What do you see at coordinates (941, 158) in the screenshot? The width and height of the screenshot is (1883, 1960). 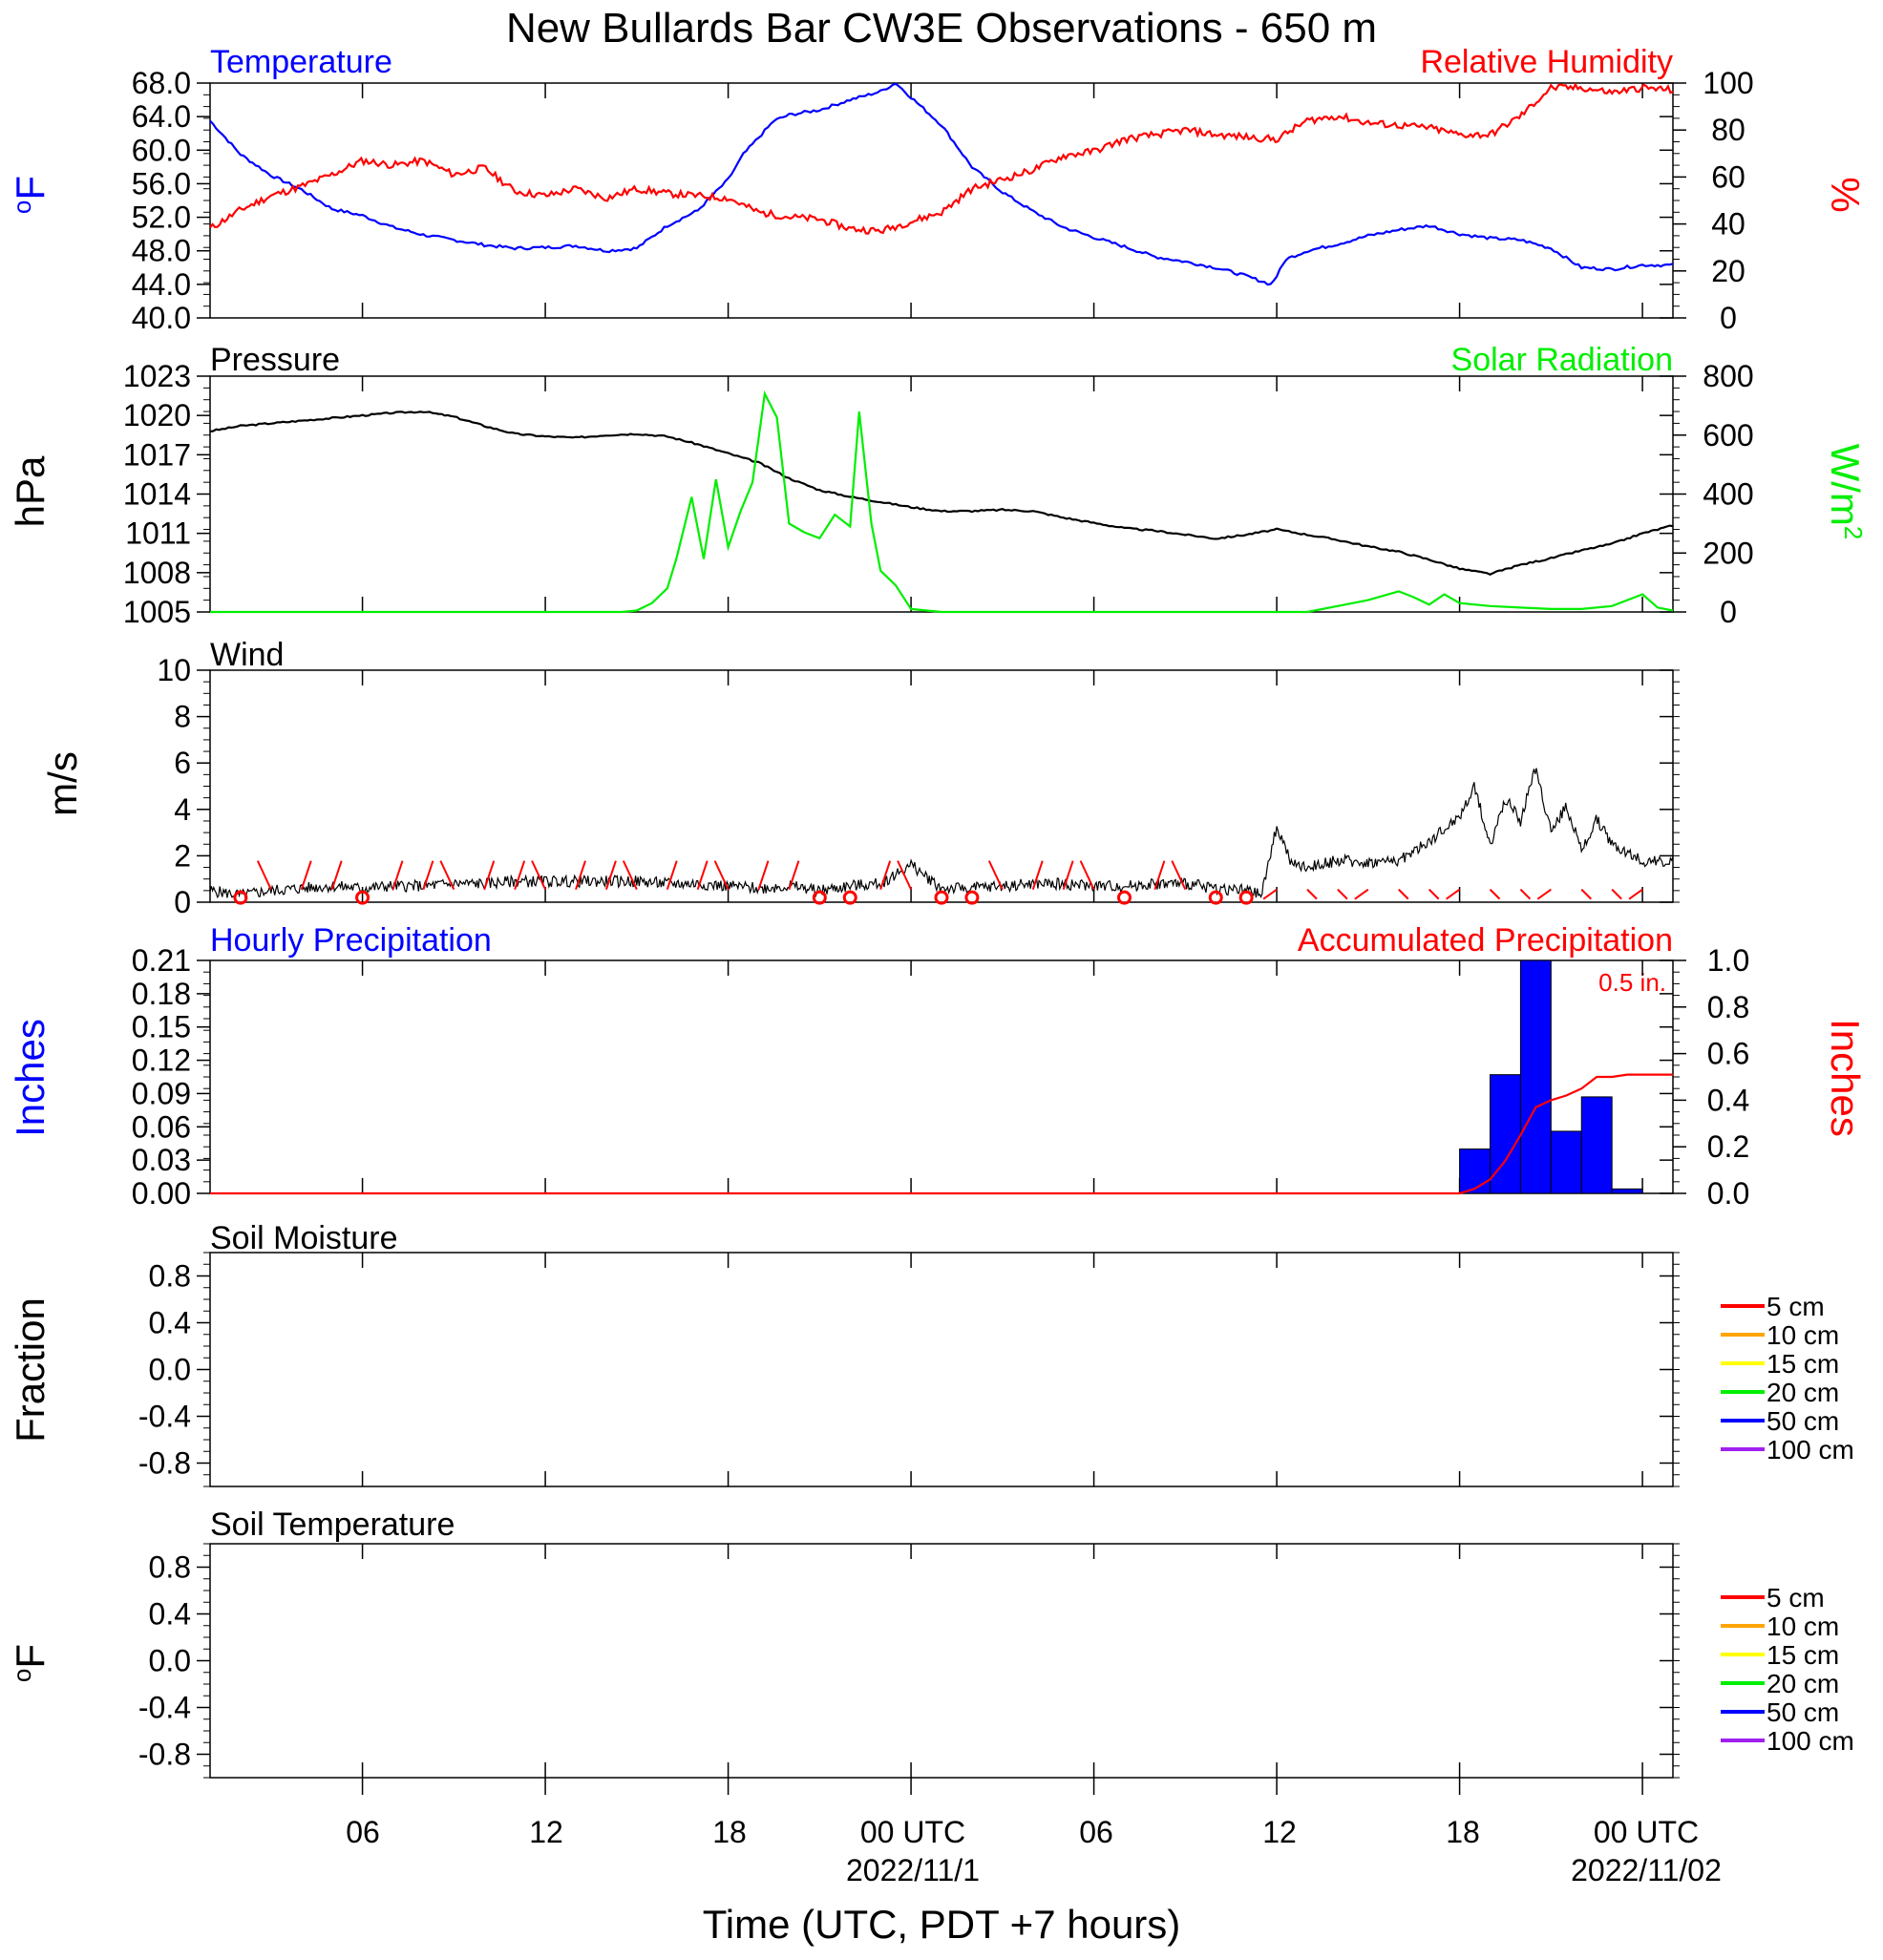 I see `humidity-line` at bounding box center [941, 158].